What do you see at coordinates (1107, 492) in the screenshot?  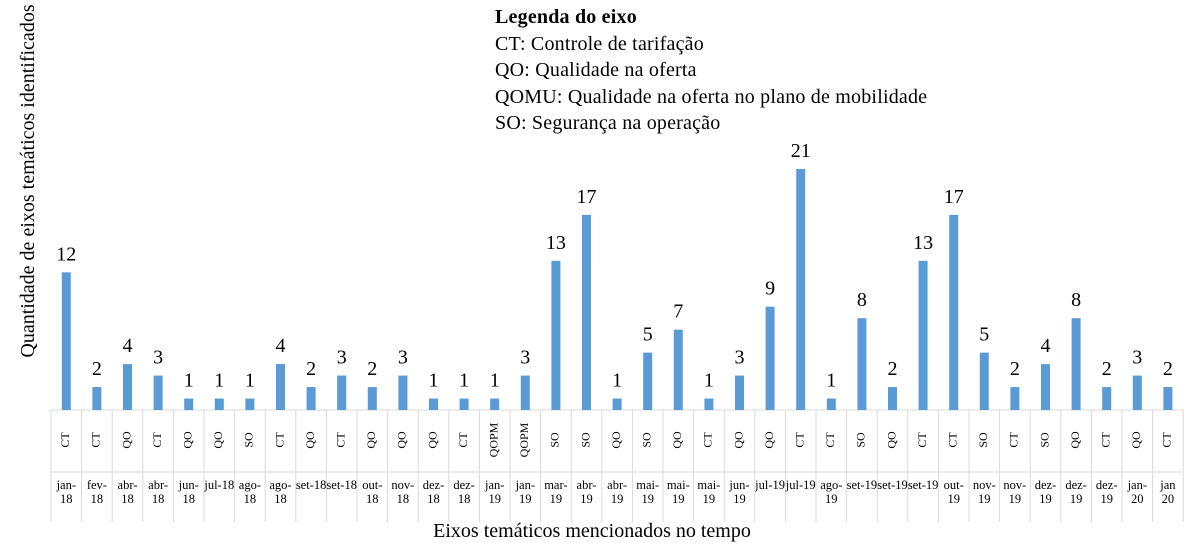 I see `period-cell: dez-19` at bounding box center [1107, 492].